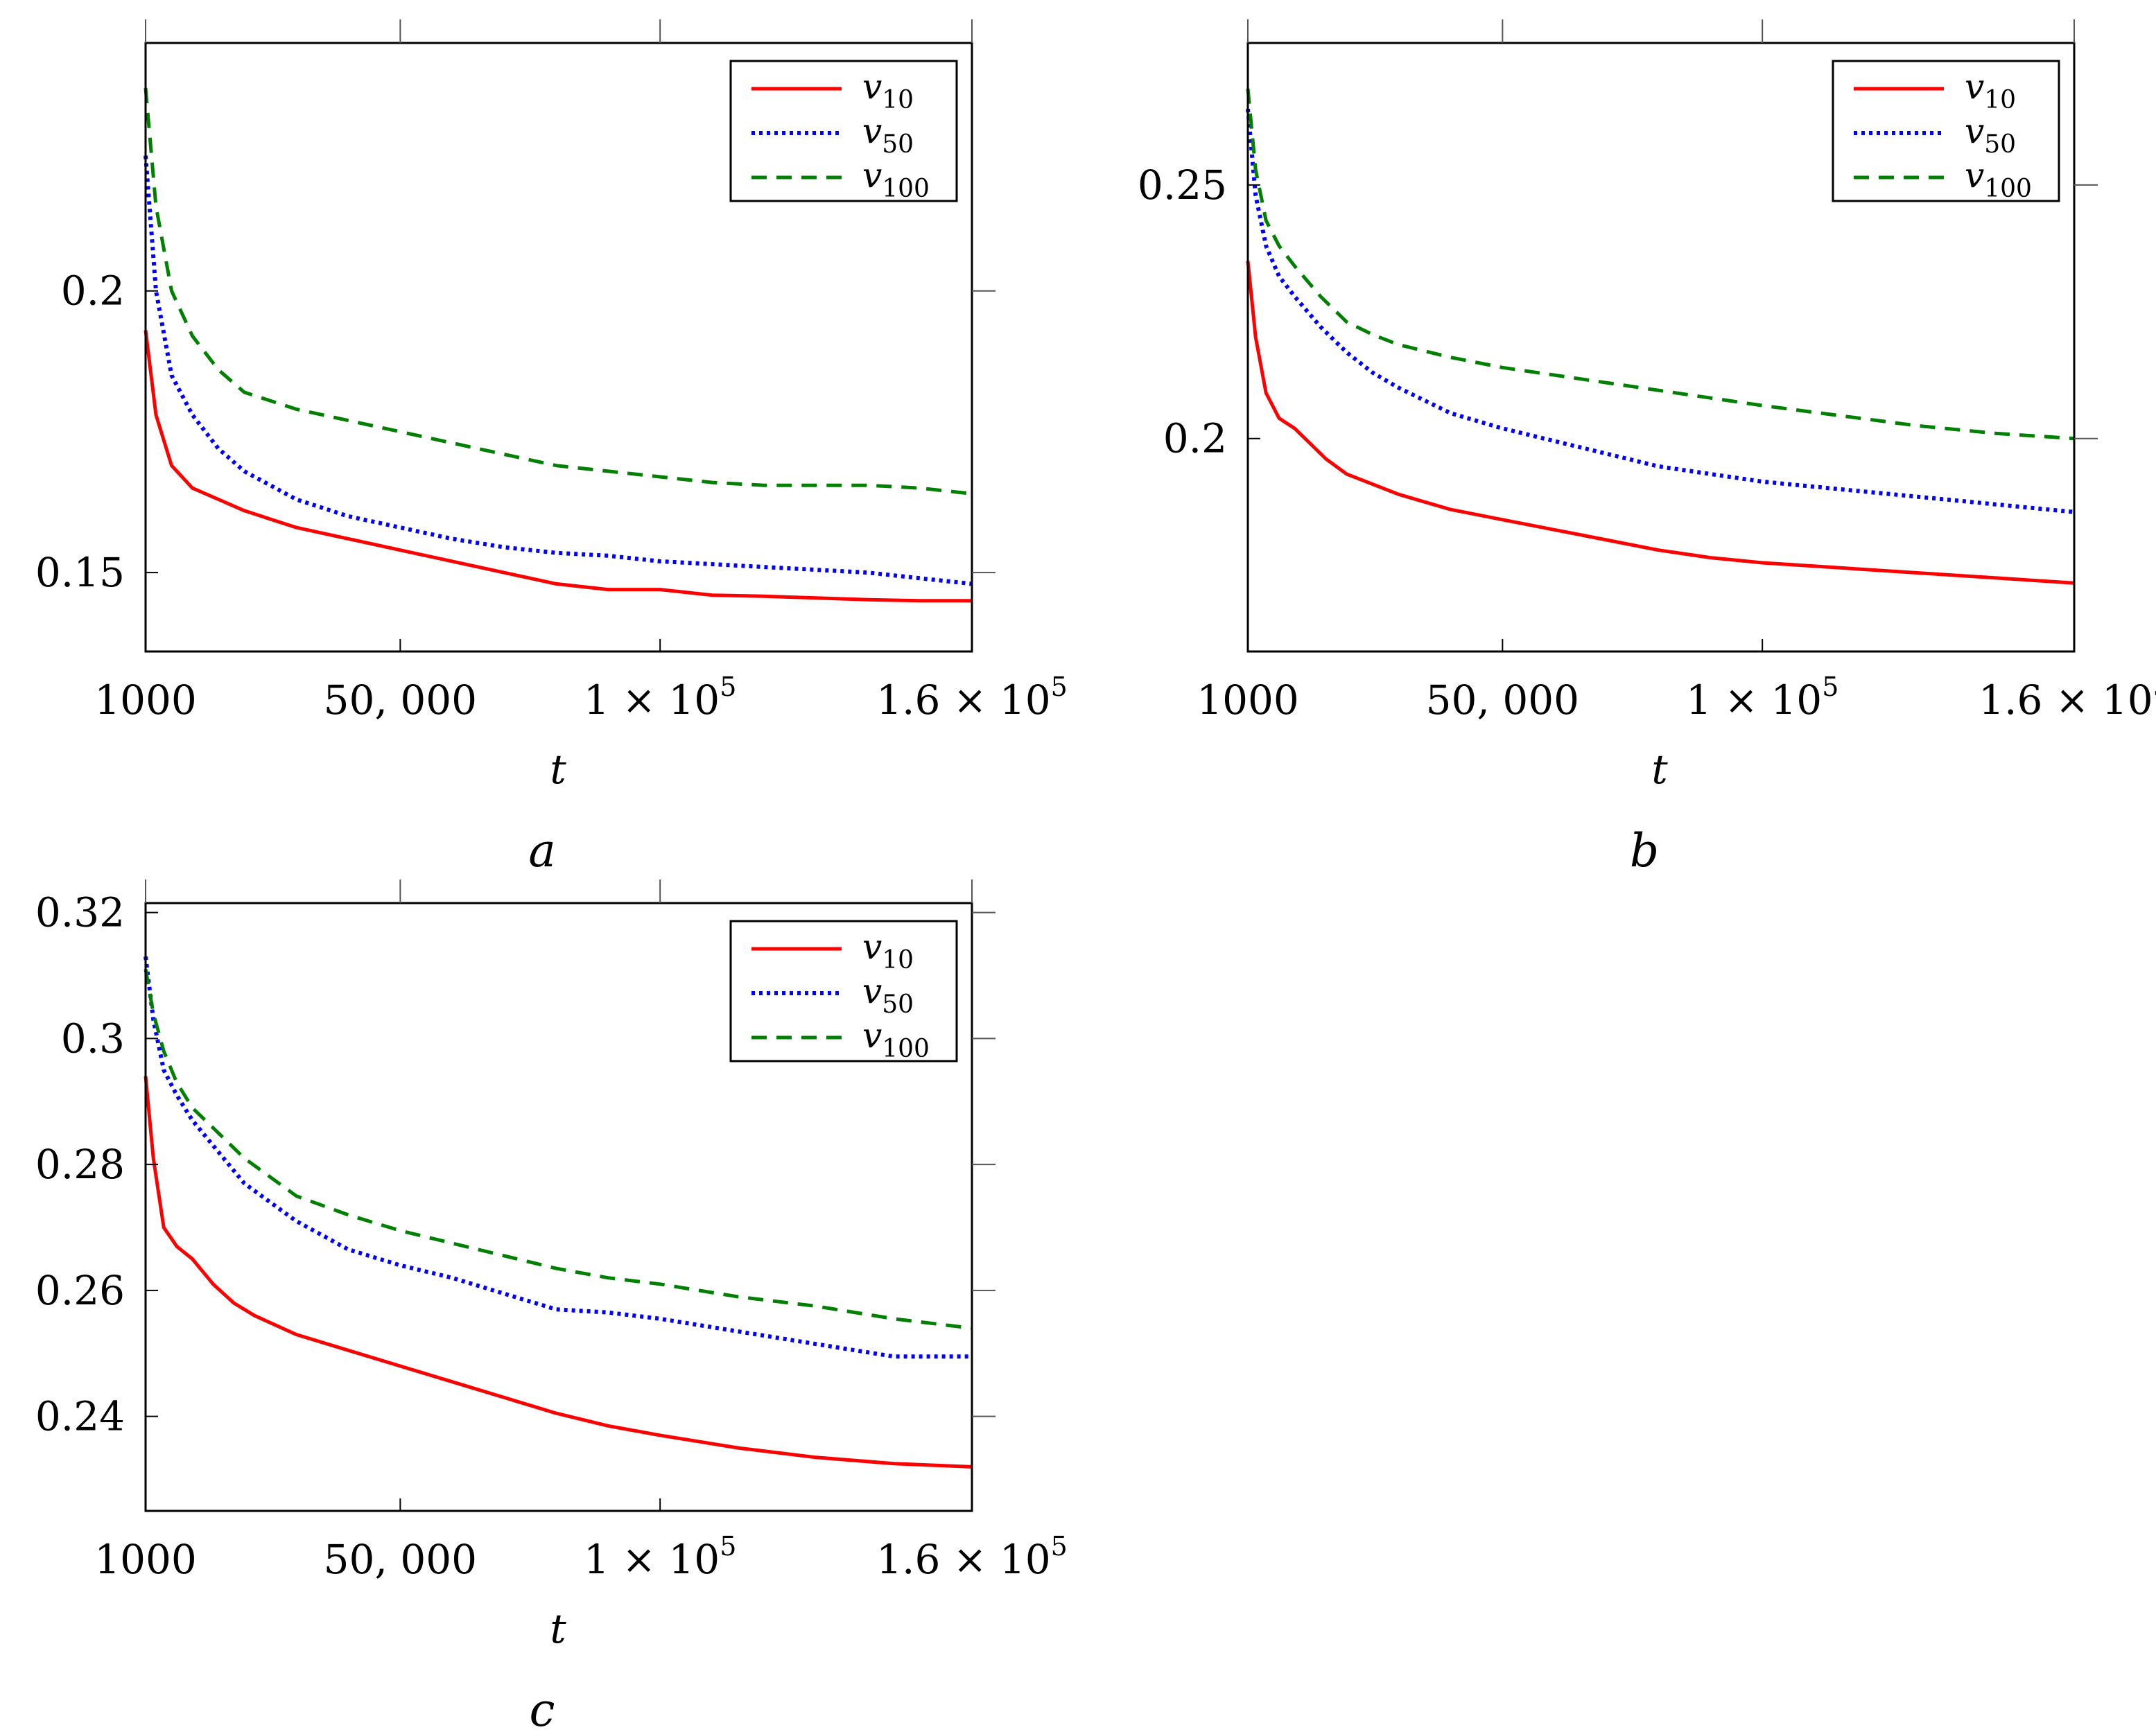 The image size is (2156, 1732). What do you see at coordinates (542, 1707) in the screenshot?
I see `panel-label: c` at bounding box center [542, 1707].